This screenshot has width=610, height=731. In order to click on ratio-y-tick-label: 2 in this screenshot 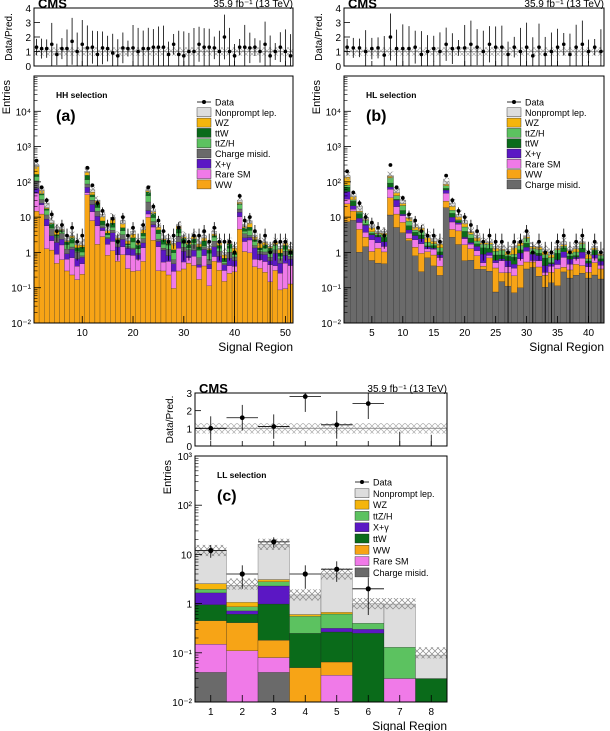, I will do `click(28, 38)`.